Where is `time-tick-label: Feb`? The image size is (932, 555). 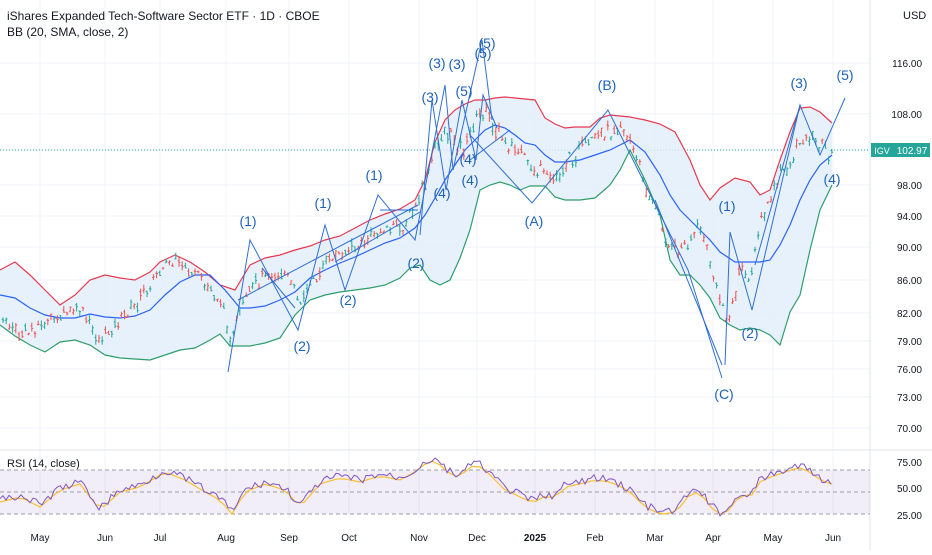
time-tick-label: Feb is located at coordinates (595, 538).